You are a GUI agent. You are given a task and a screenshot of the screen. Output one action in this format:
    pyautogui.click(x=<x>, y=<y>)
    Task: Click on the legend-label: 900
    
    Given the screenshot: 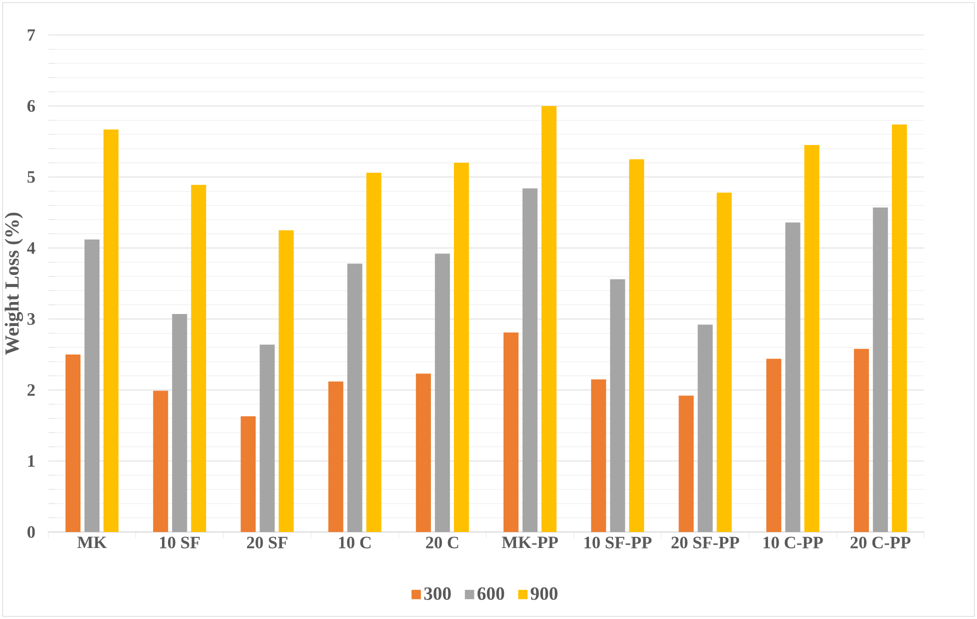 What is the action you would take?
    pyautogui.click(x=544, y=593)
    